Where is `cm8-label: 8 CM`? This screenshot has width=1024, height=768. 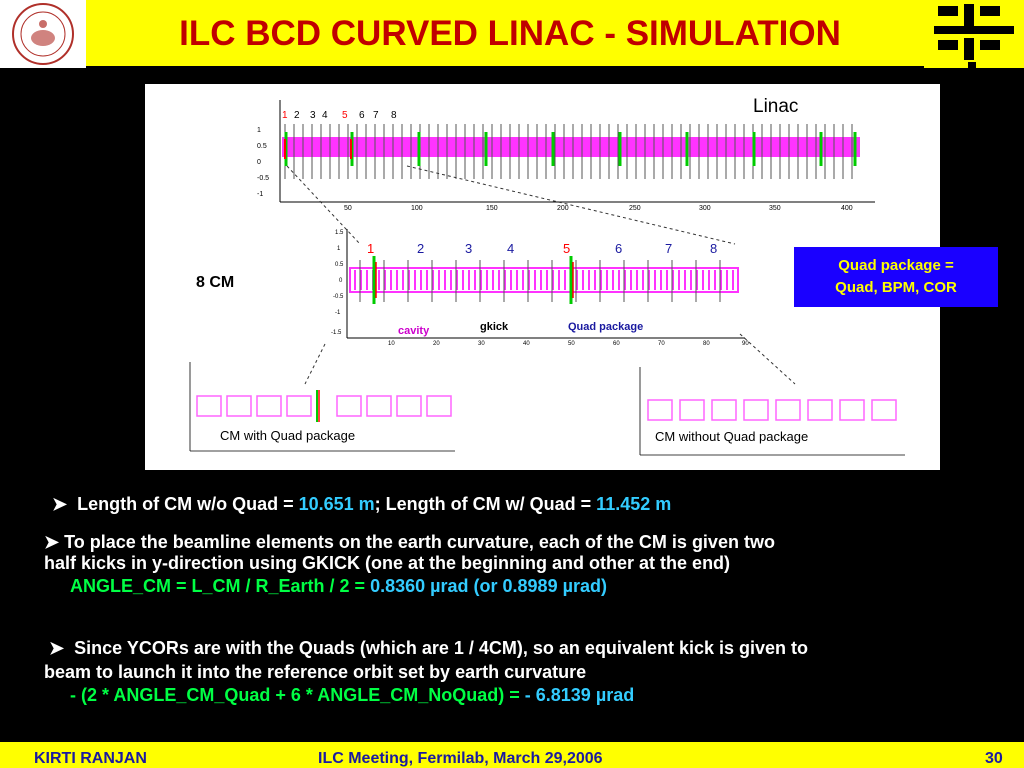 cm8-label: 8 CM is located at coordinates (215, 282).